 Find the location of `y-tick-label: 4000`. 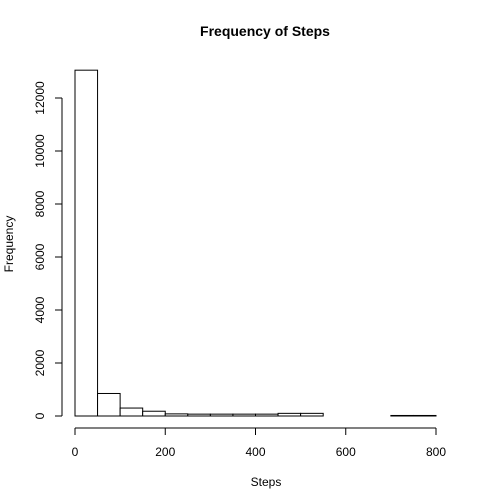

y-tick-label: 4000 is located at coordinates (40, 309).